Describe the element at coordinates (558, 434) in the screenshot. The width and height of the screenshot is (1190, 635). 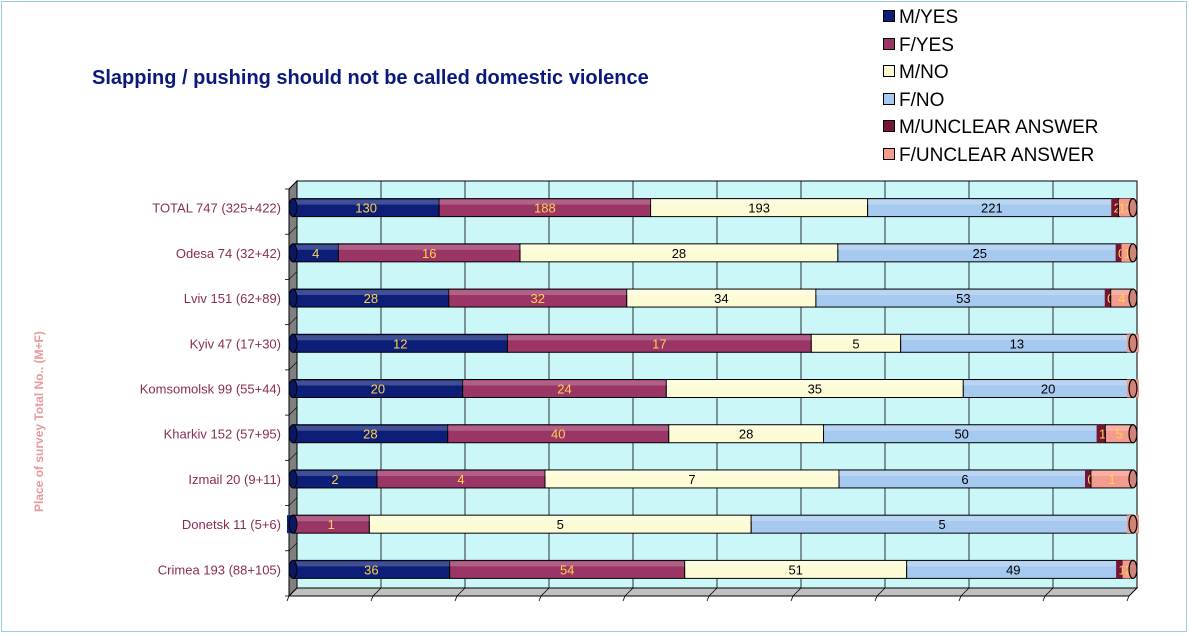
I see `data-label: 40` at that location.